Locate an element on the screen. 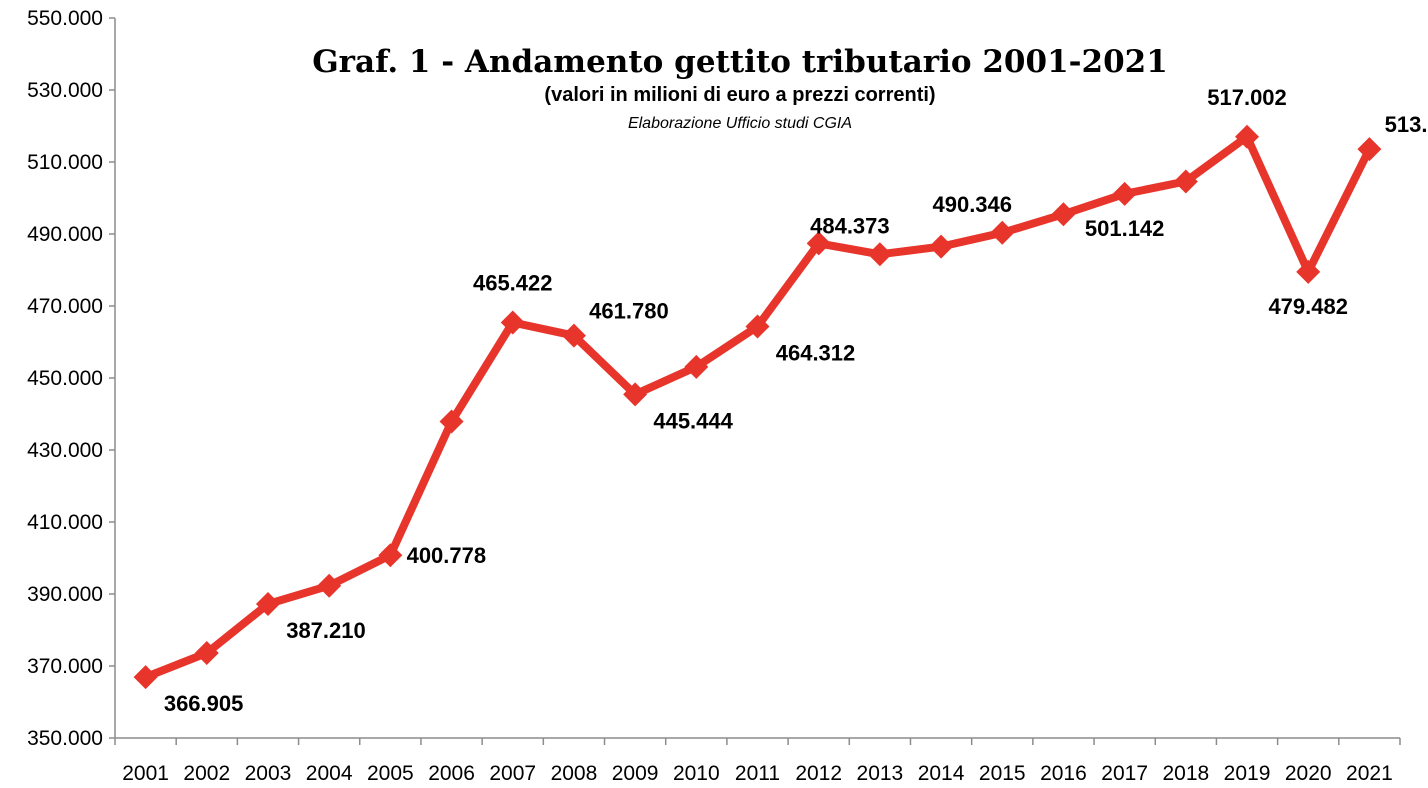  data-label: 501.142 is located at coordinates (1125, 228).